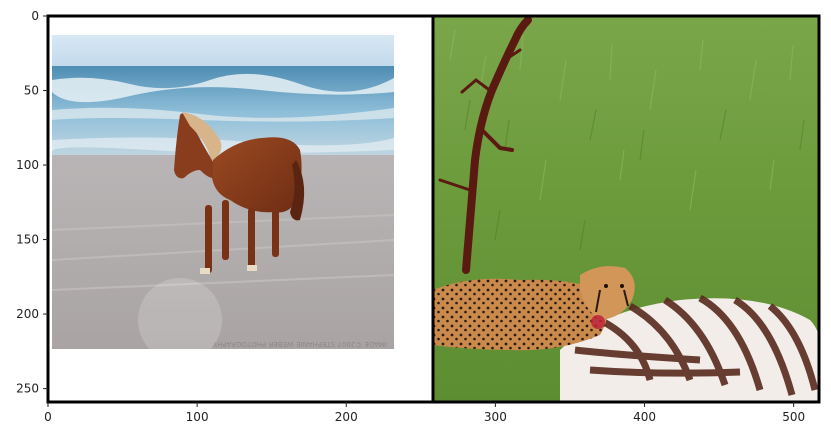  I want to click on watermark-logo, so click(180, 320).